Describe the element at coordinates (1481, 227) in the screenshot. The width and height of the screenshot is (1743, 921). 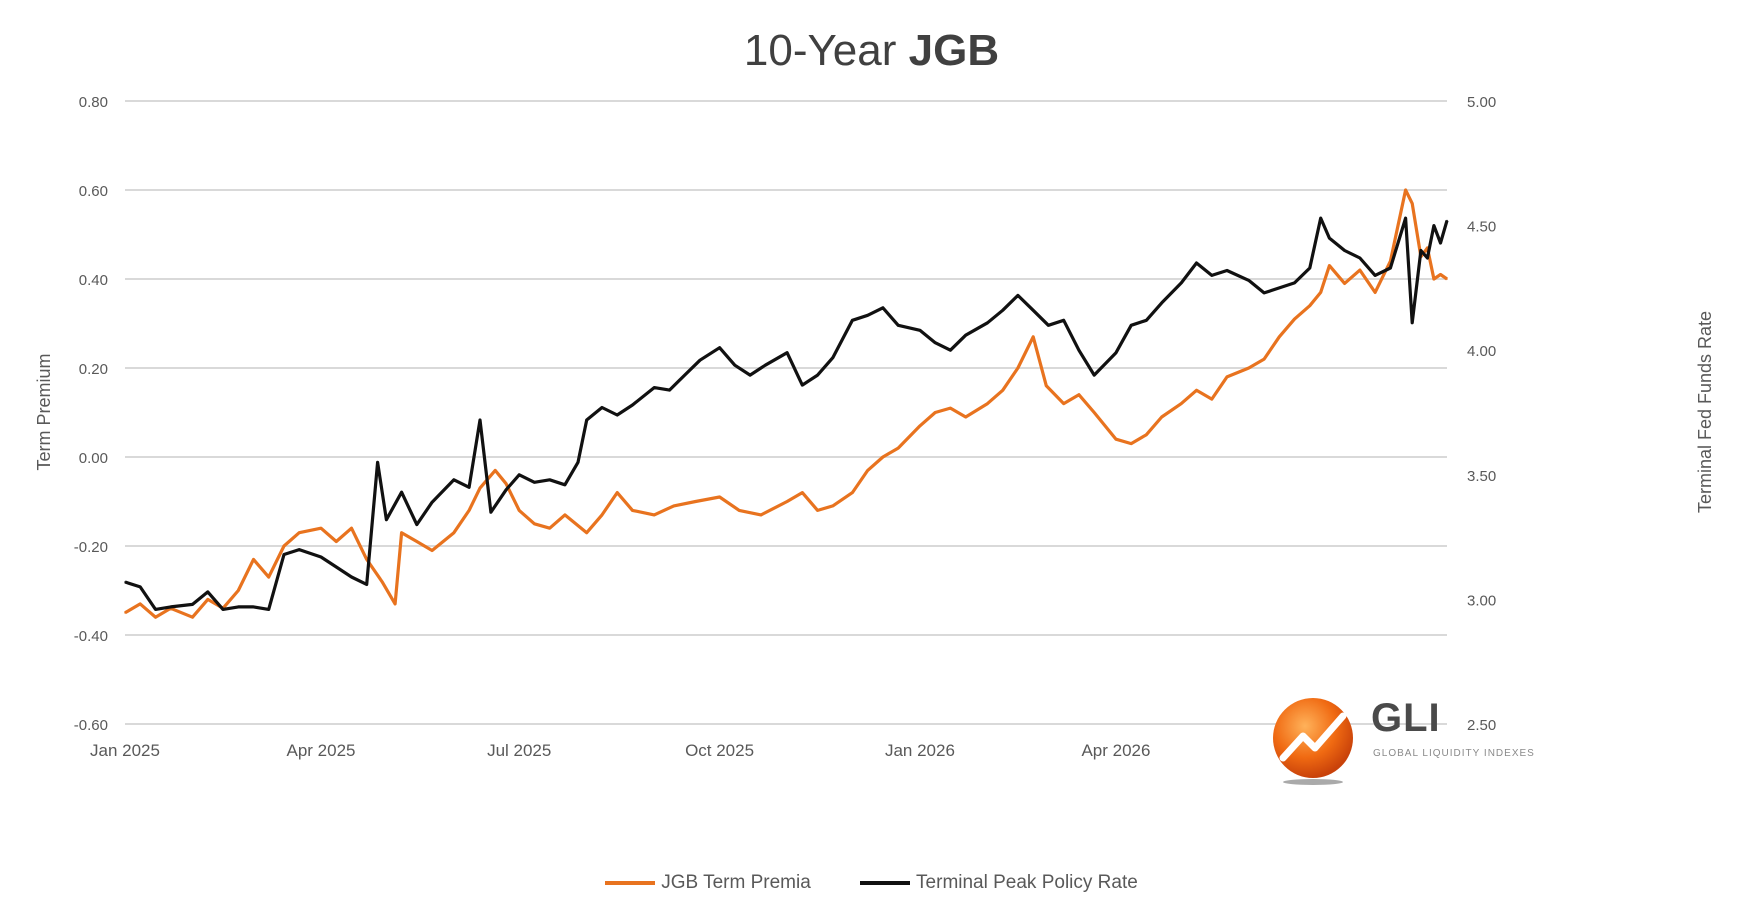
I see `y2-tick-label: 4.50` at that location.